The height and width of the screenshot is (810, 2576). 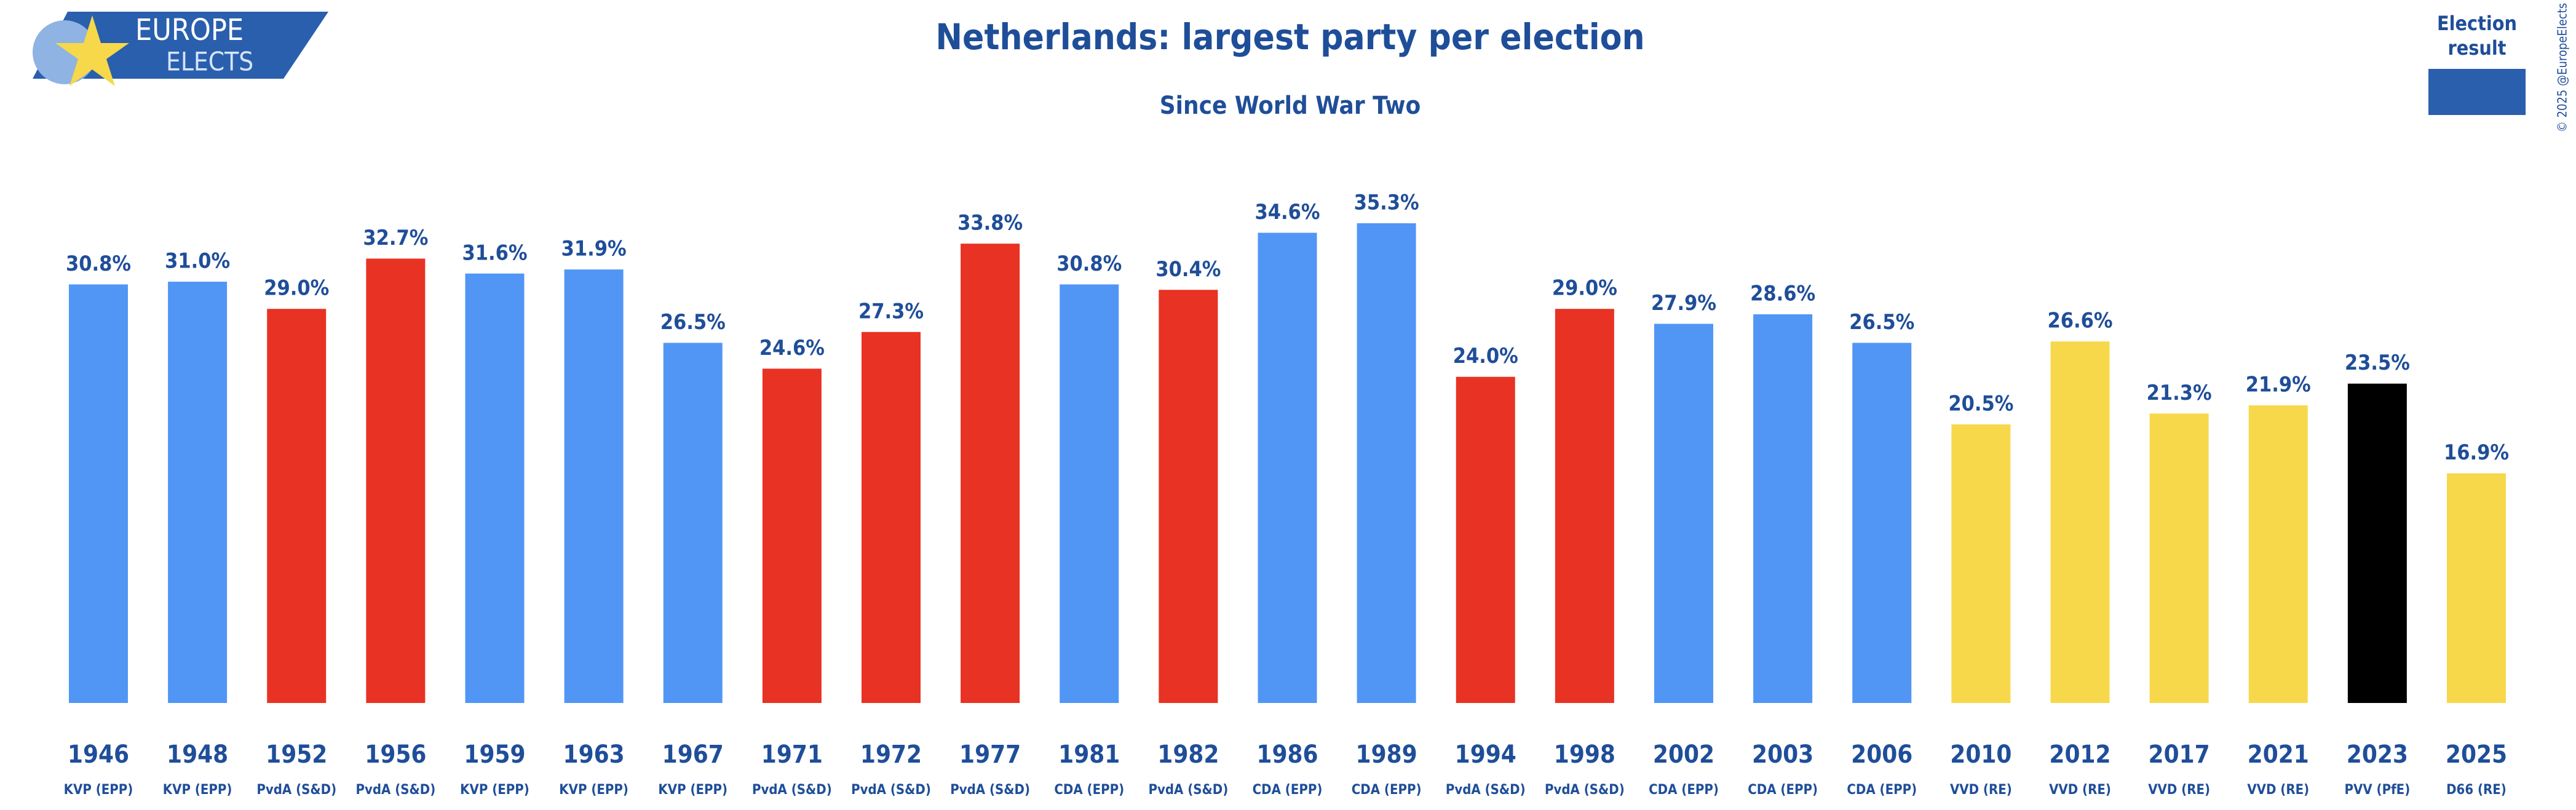 What do you see at coordinates (1387, 203) in the screenshot?
I see `value-label: 35.3%` at bounding box center [1387, 203].